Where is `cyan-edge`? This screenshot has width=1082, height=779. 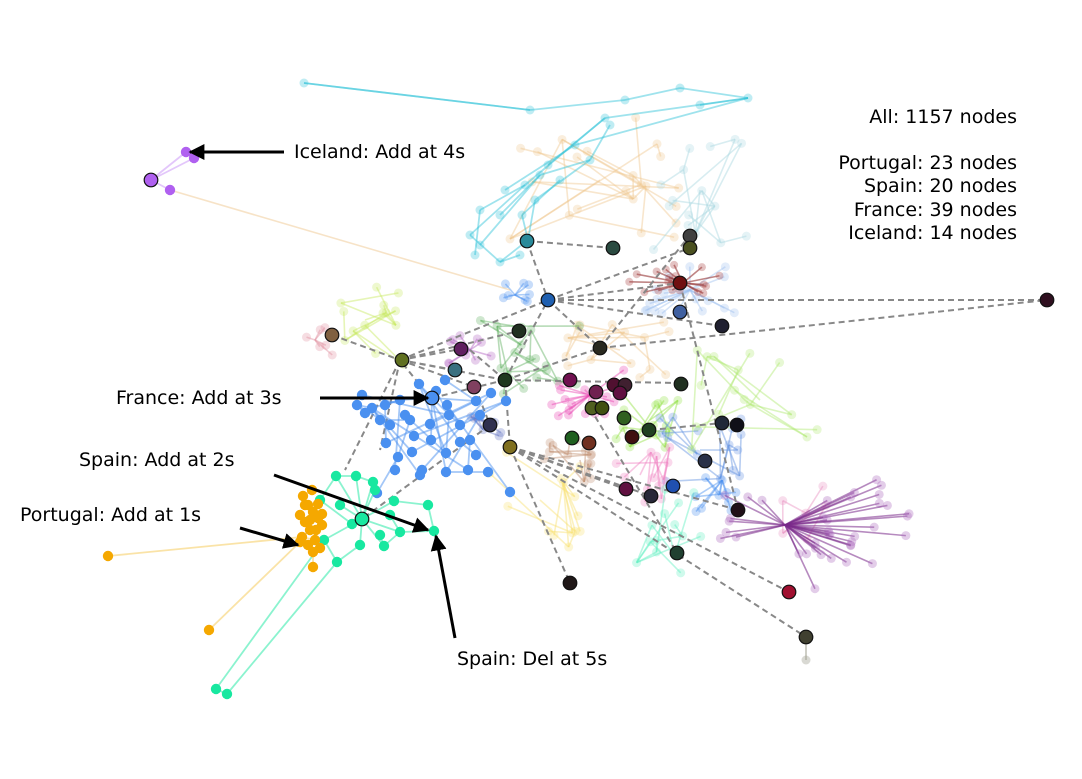 cyan-edge is located at coordinates (520, 195).